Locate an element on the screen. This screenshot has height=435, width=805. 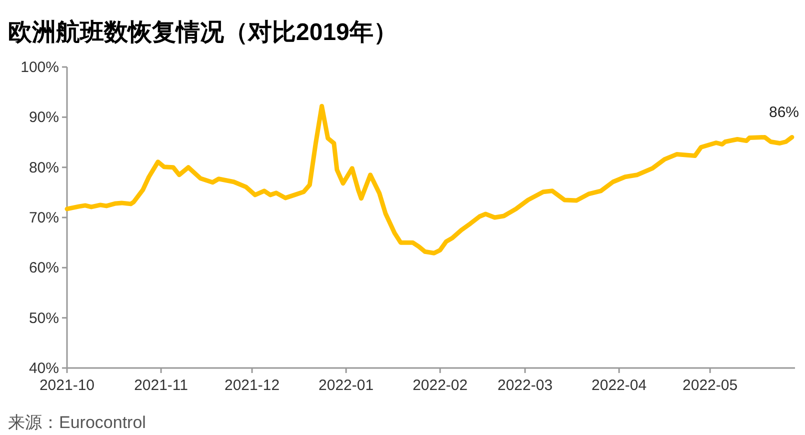
x-tick-label: 2021-12 is located at coordinates (252, 385).